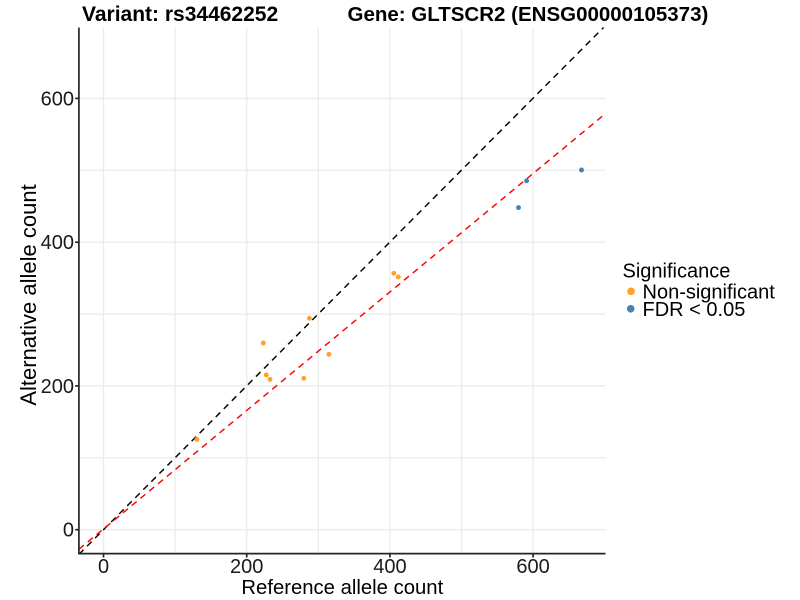 Image resolution: width=800 pixels, height=600 pixels. Describe the element at coordinates (677, 271) in the screenshot. I see `svg-text: Significance` at that location.